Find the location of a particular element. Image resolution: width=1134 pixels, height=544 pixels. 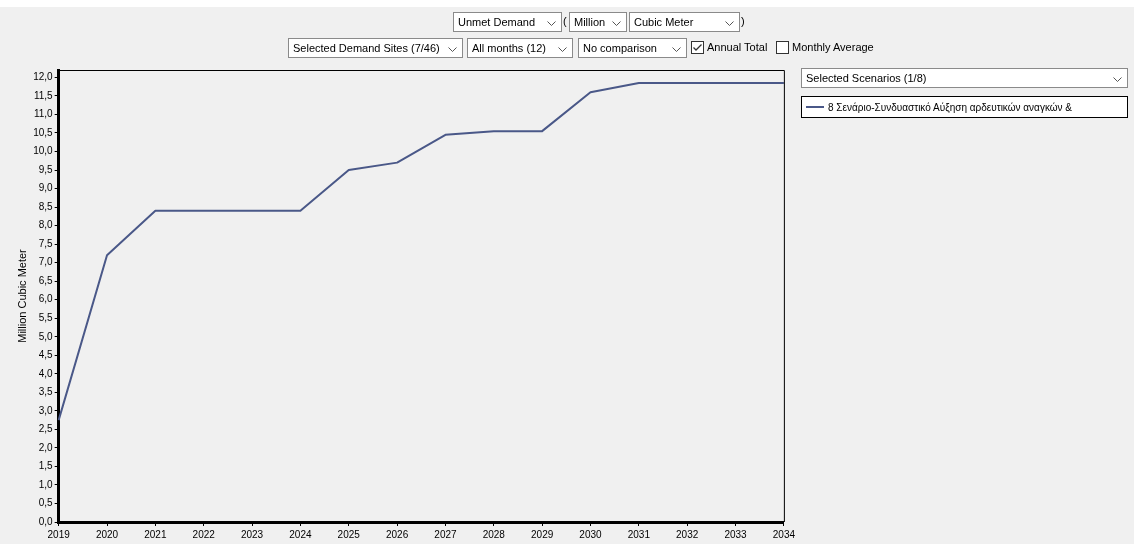

y-tick-label: 8,0 is located at coordinates (46, 225).